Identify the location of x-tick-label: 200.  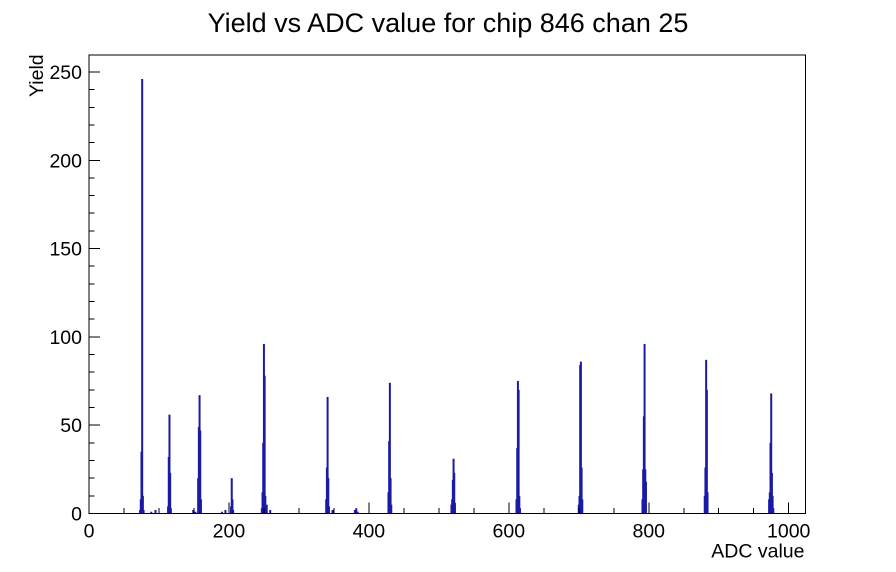
(229, 532).